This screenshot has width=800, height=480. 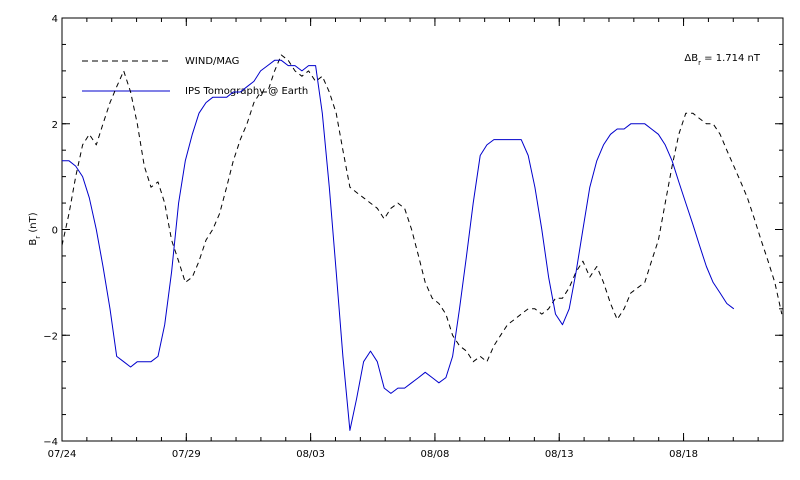 What do you see at coordinates (38, 237) in the screenshot?
I see `y-axis-label-sub: r` at bounding box center [38, 237].